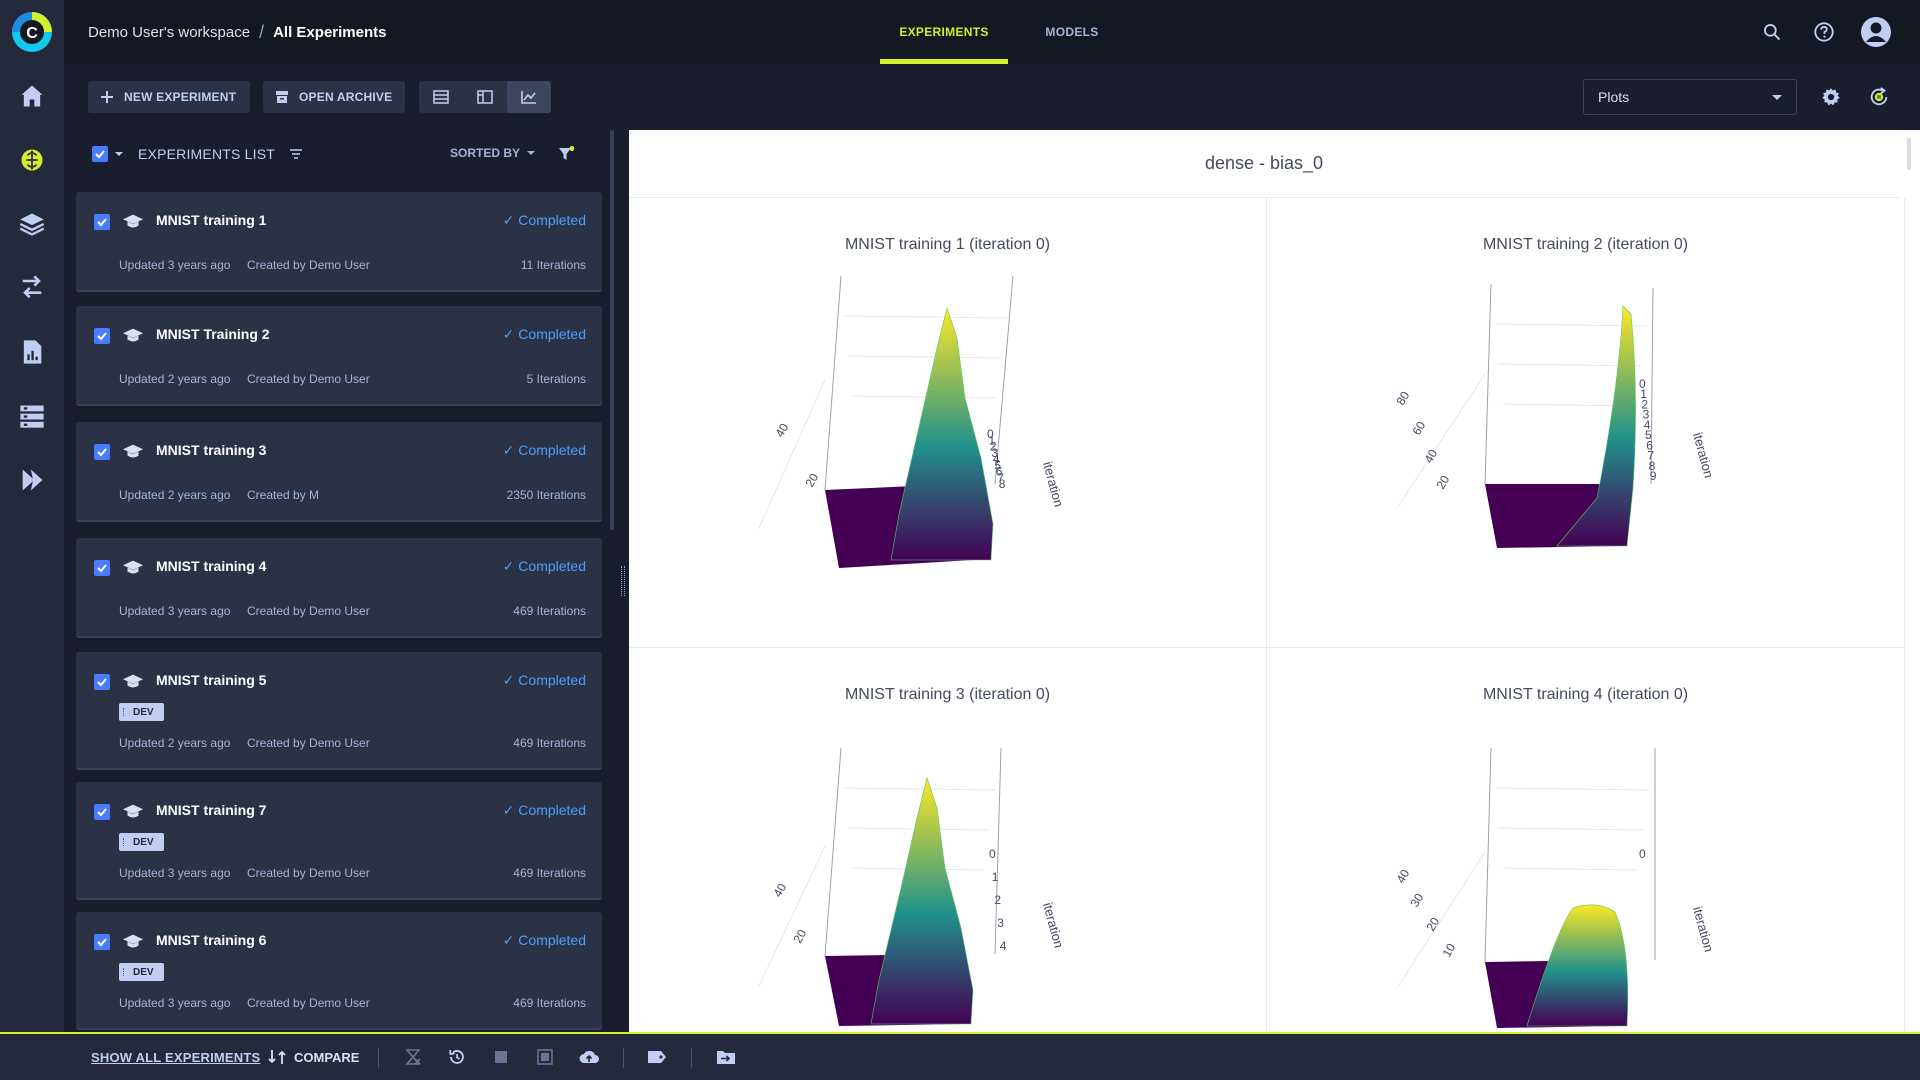 This screenshot has height=1080, width=1920. Describe the element at coordinates (589, 1057) in the screenshot. I see `publish-button` at that location.